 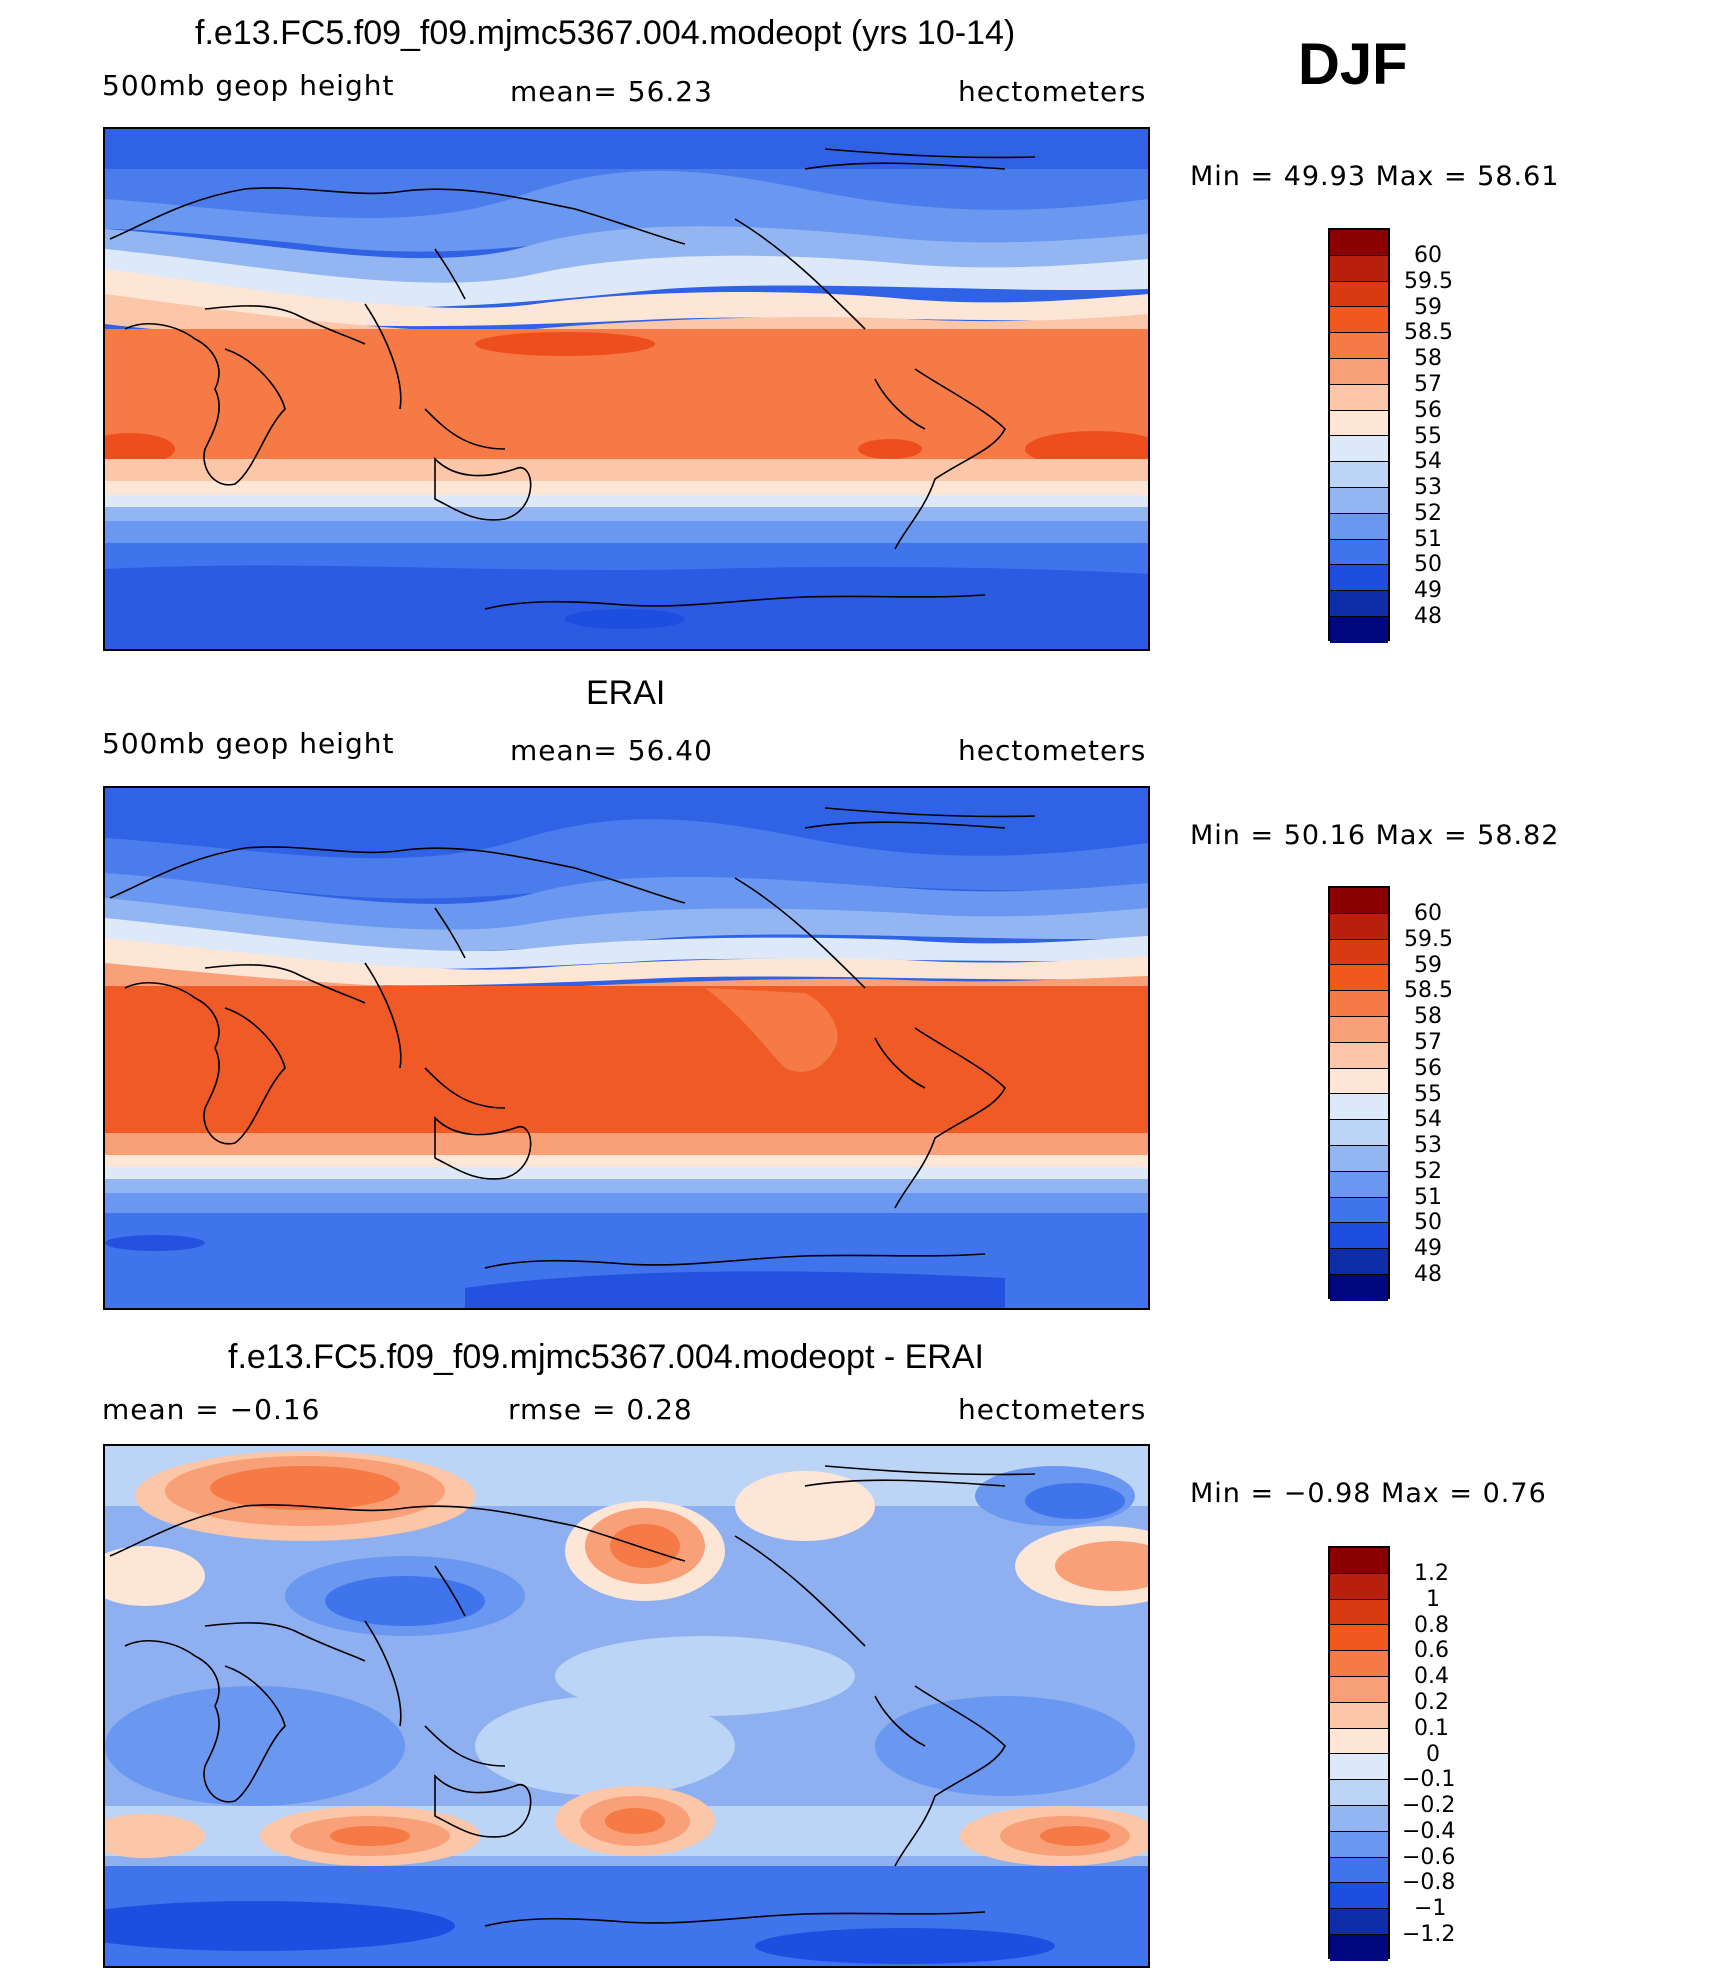 I want to click on colorbar-label: 0.1, so click(x=1431, y=1728).